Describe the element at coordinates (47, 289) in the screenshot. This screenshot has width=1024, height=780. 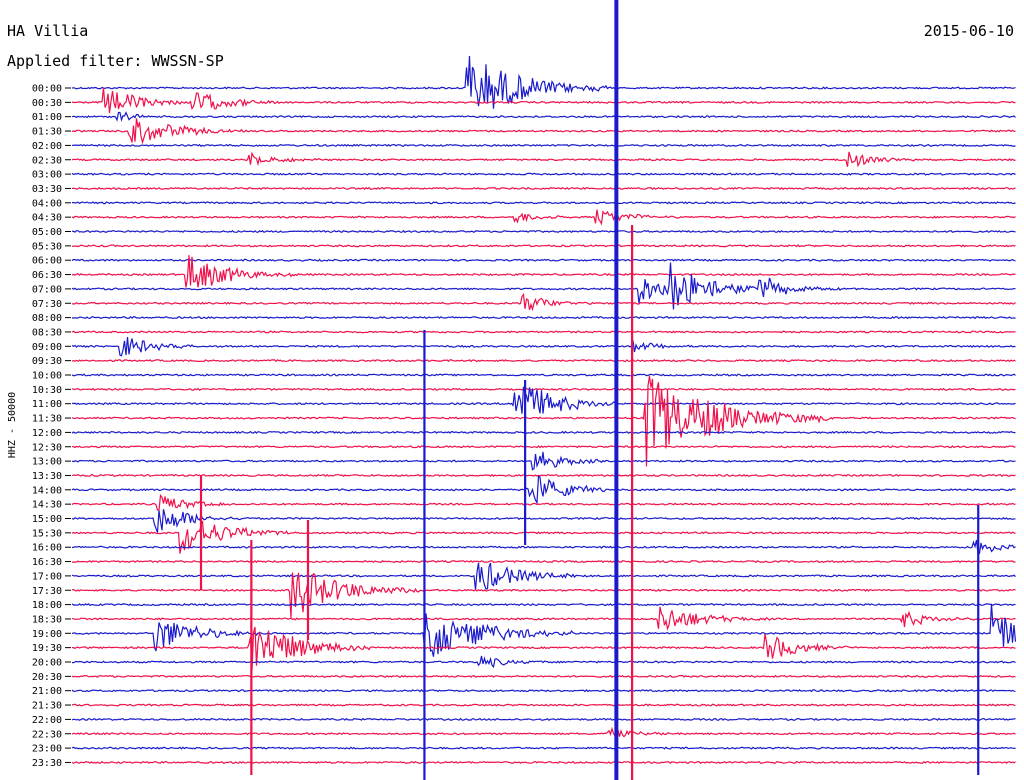
I see `row-tick-label: 07:00` at that location.